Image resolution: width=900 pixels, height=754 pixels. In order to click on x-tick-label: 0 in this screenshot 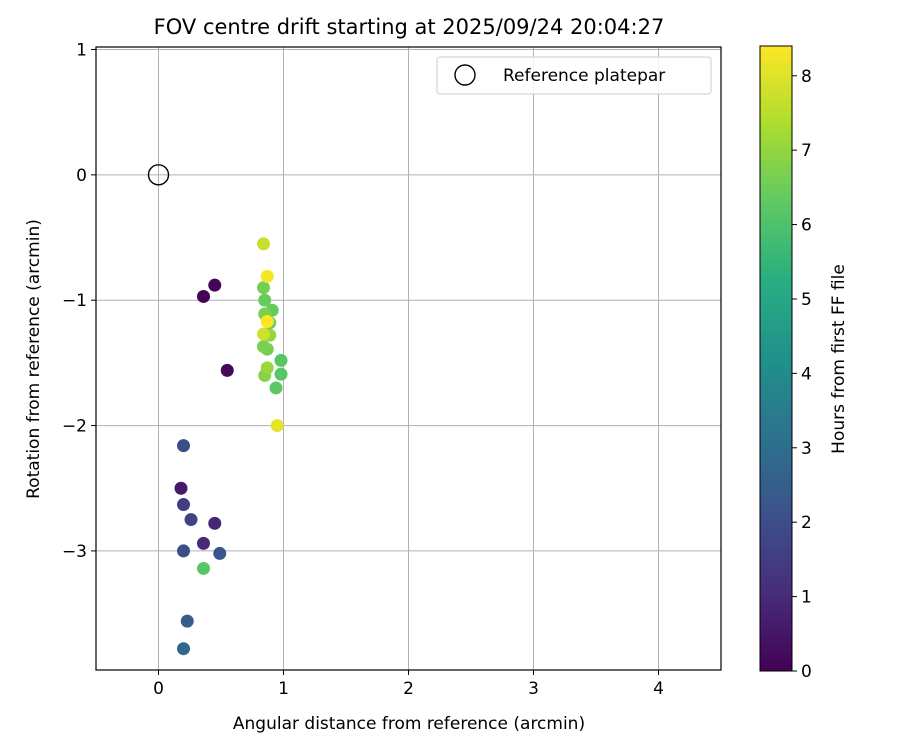, I will do `click(158, 689)`.